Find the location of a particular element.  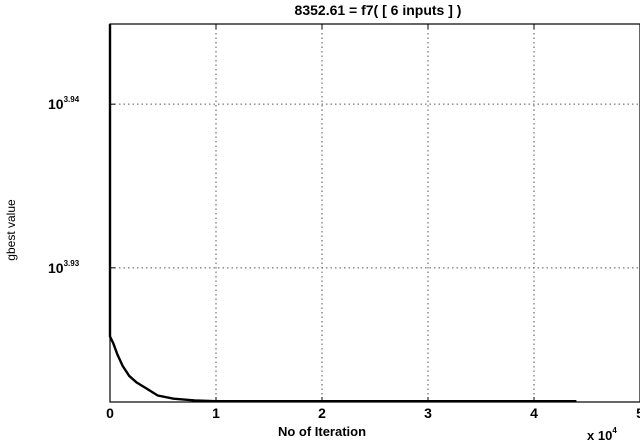

x-multiplier-base: x 10 is located at coordinates (599, 435).